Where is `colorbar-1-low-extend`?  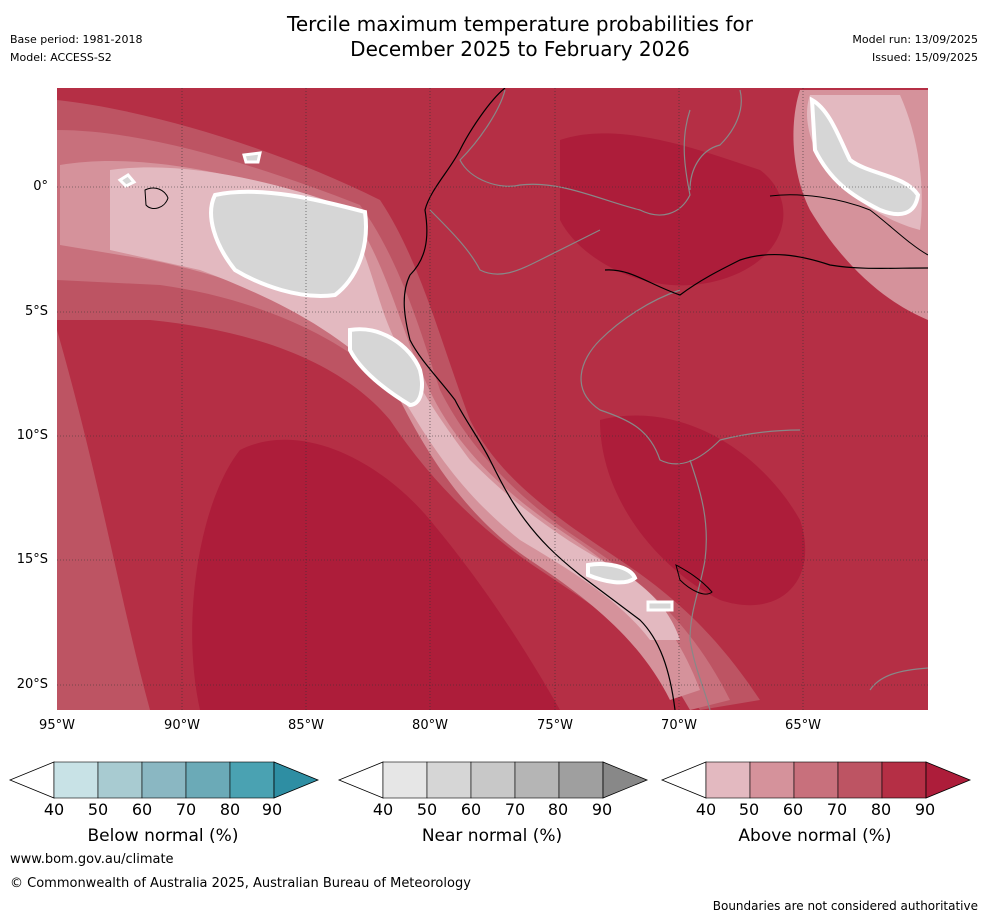 colorbar-1-low-extend is located at coordinates (360, 780).